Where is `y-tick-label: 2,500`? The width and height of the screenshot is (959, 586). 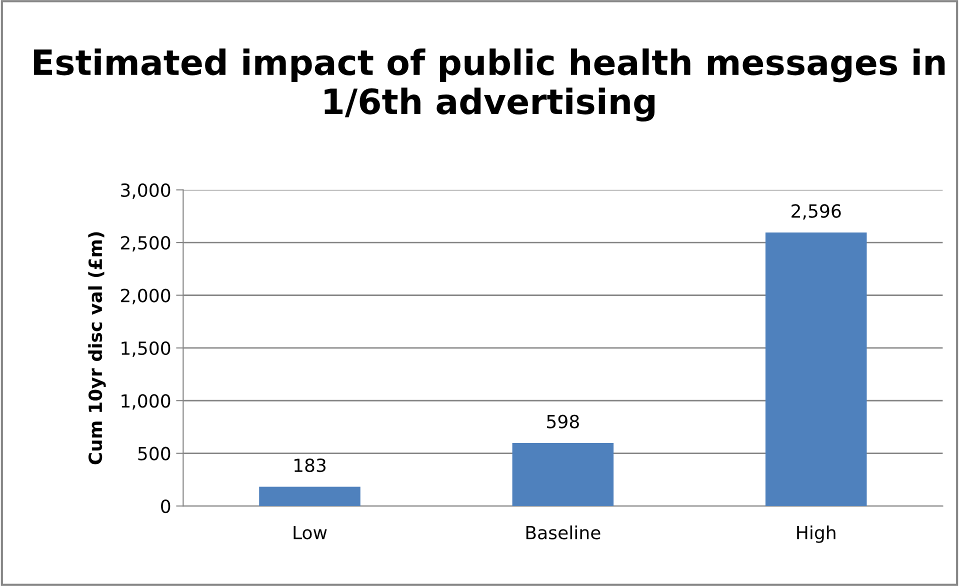 y-tick-label: 2,500 is located at coordinates (145, 244).